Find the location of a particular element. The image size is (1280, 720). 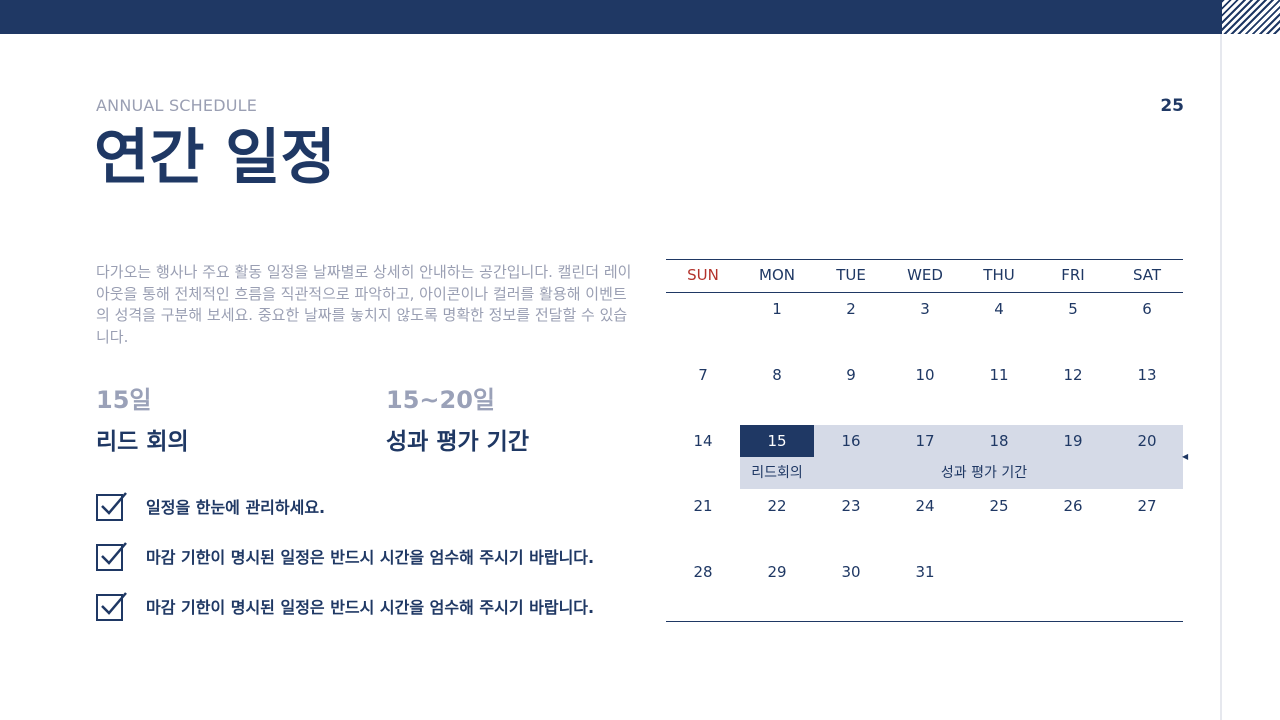

calendar-day: 8 is located at coordinates (777, 375).